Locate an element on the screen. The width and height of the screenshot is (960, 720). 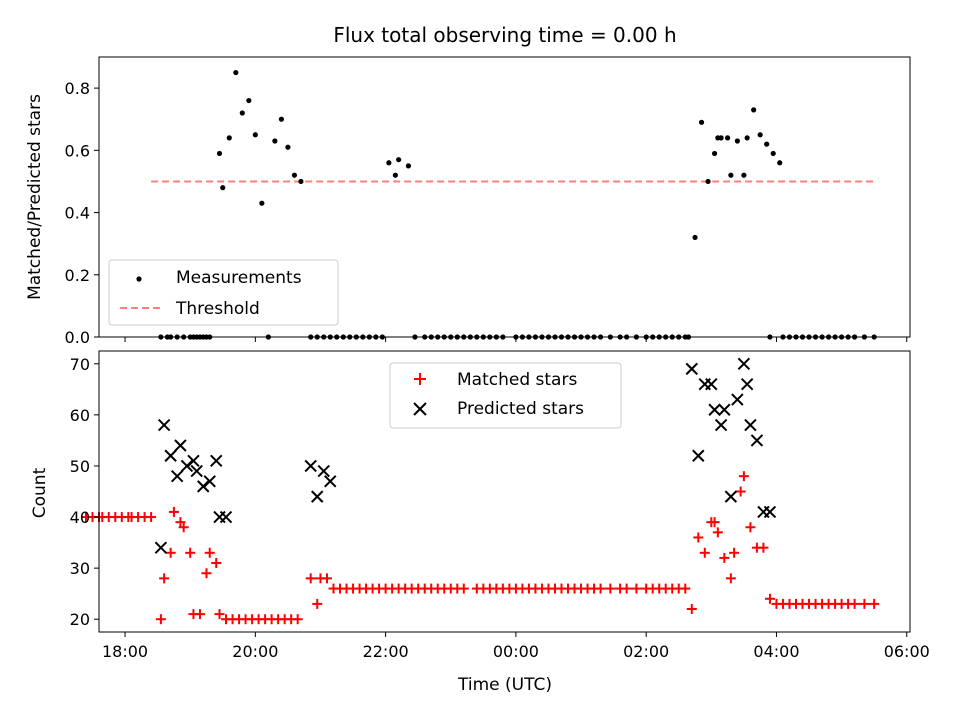
bottom-xlabel: Time (UTC) is located at coordinates (504, 685).